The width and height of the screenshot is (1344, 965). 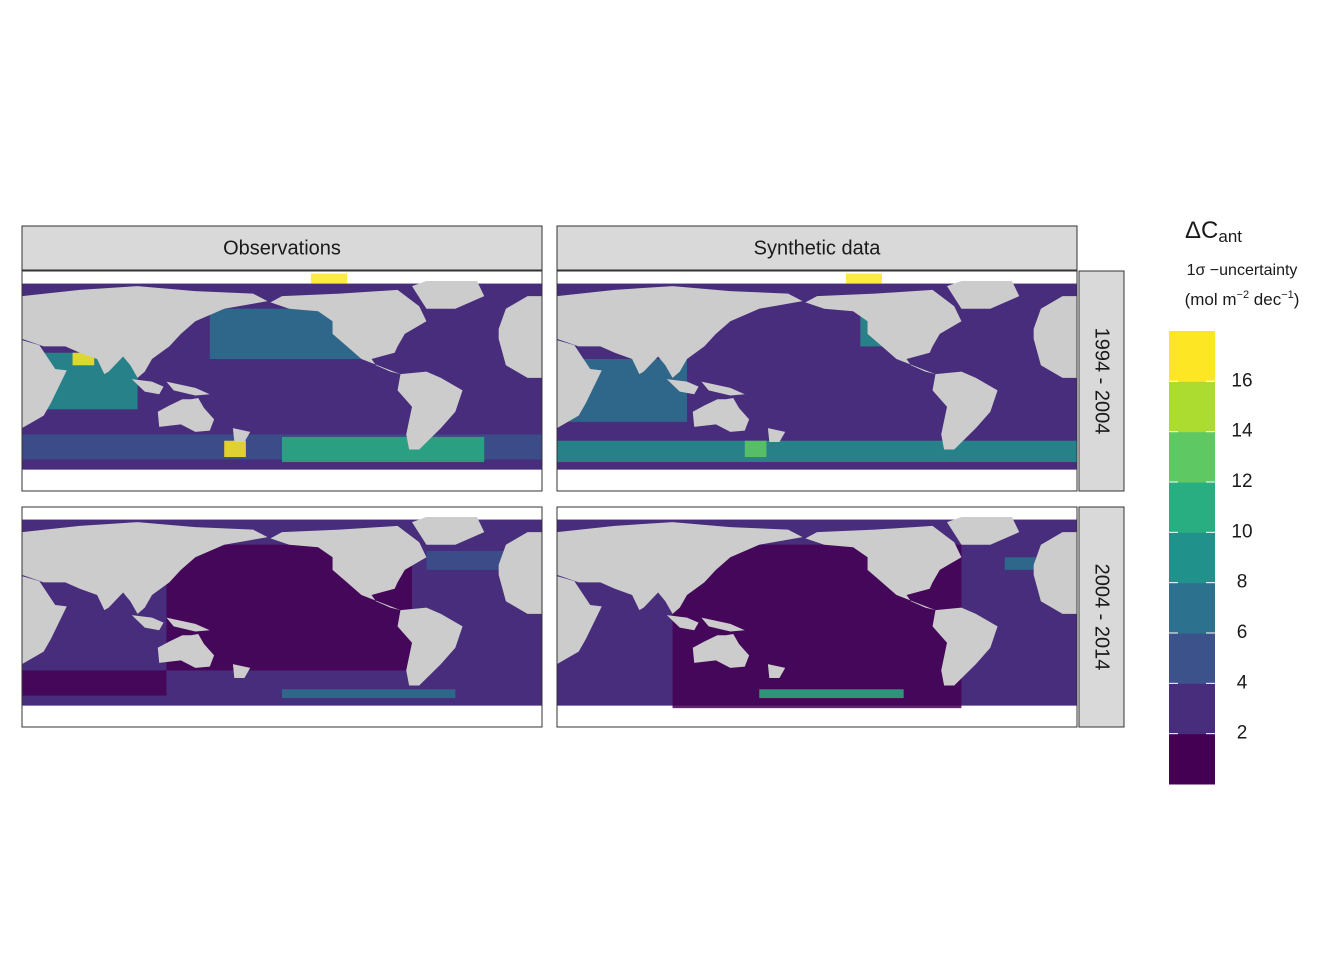 What do you see at coordinates (1242, 270) in the screenshot?
I see `legend-subtitle: 1σ −uncertainty` at bounding box center [1242, 270].